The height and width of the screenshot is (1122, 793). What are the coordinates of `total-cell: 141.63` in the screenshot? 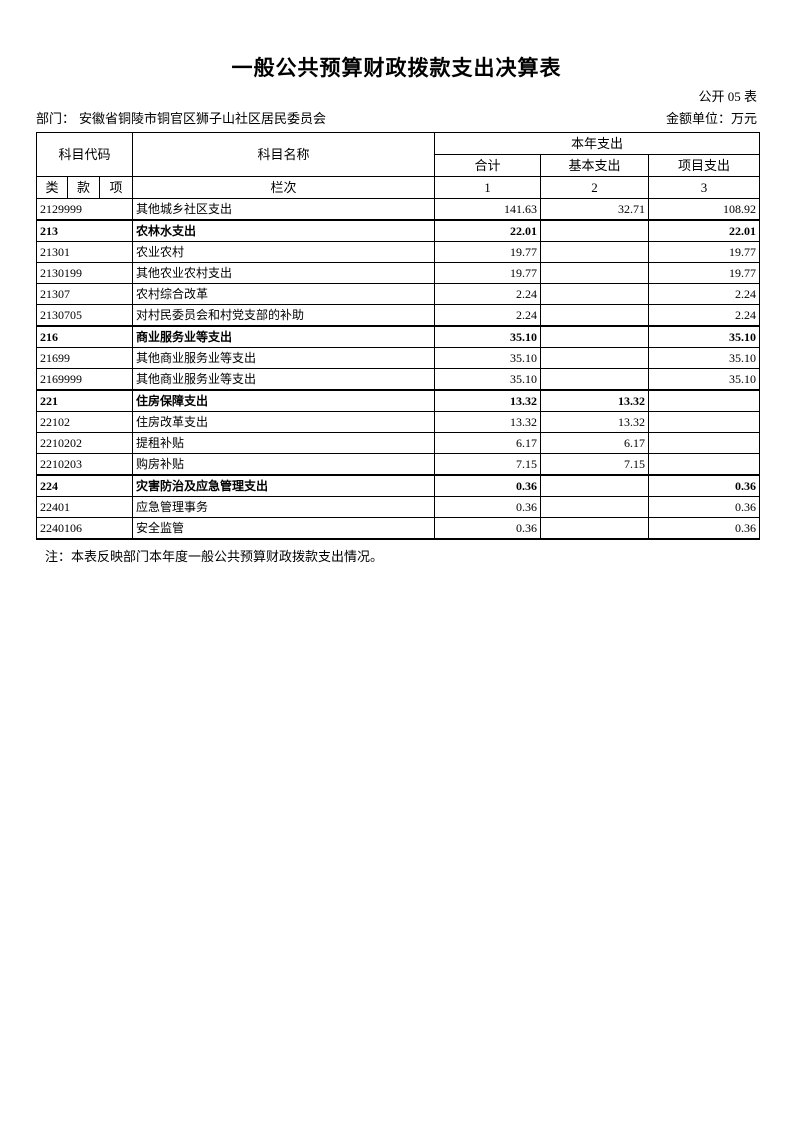 It's located at (487, 209).